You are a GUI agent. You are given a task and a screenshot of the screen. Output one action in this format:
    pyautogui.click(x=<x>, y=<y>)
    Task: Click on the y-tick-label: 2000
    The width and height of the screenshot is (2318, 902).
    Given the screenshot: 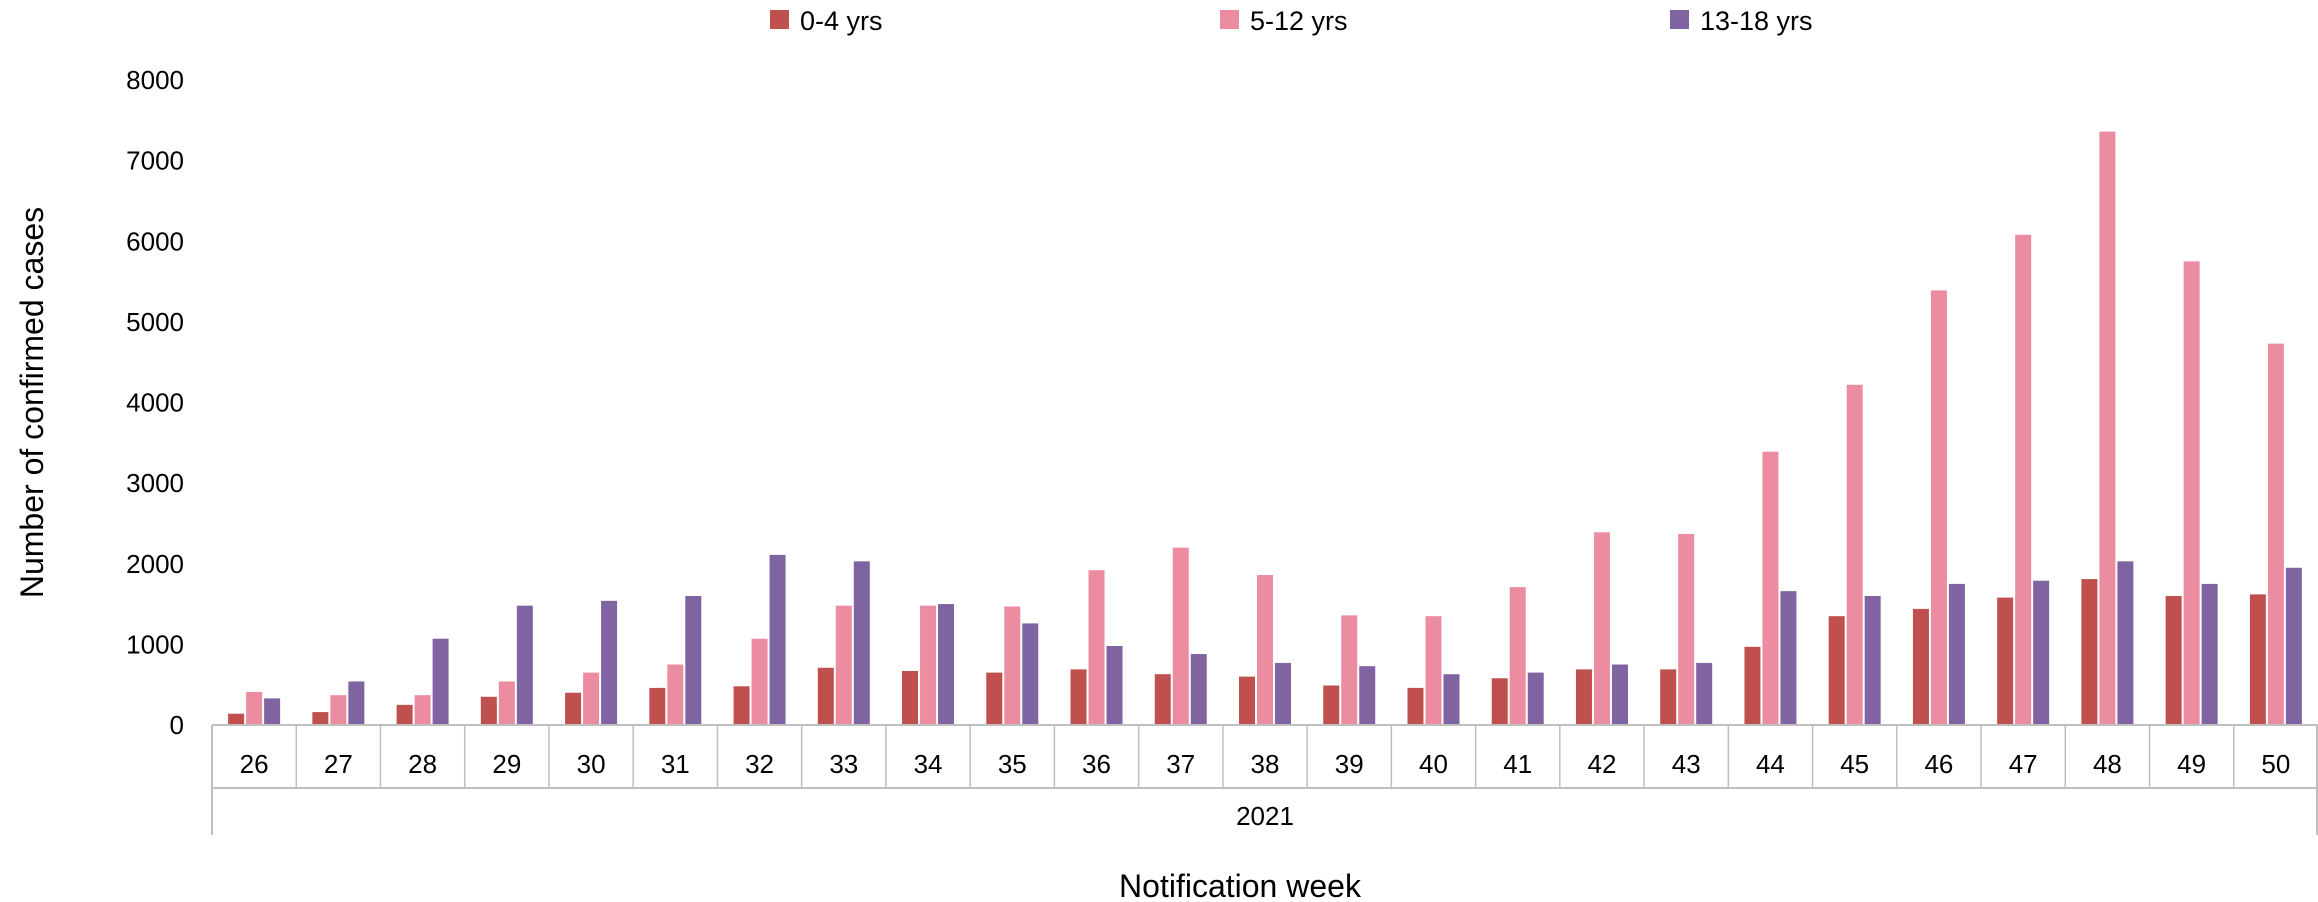 What is the action you would take?
    pyautogui.click(x=155, y=564)
    